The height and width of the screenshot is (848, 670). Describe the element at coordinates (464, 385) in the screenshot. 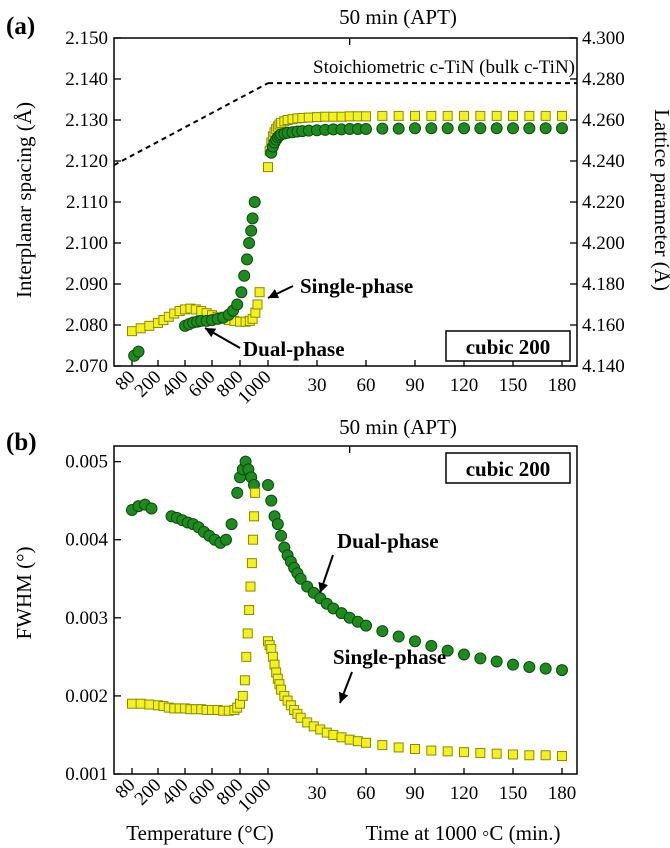

I see `x-tick-label-time: 120` at that location.